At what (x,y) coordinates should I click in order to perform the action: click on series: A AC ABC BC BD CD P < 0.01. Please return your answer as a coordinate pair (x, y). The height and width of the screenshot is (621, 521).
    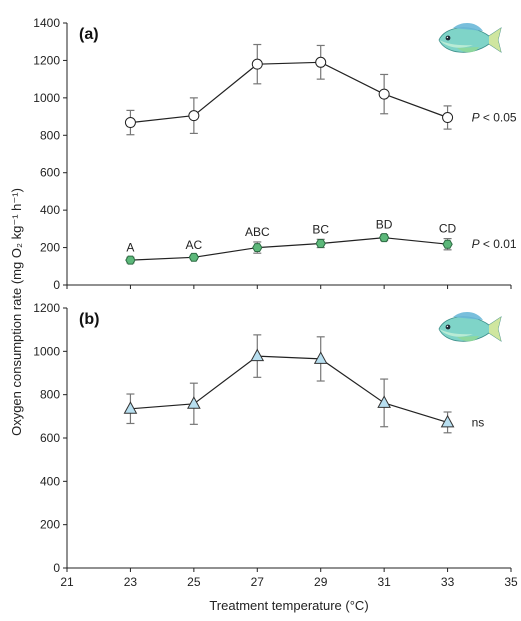
    Looking at the image, I should click on (321, 241).